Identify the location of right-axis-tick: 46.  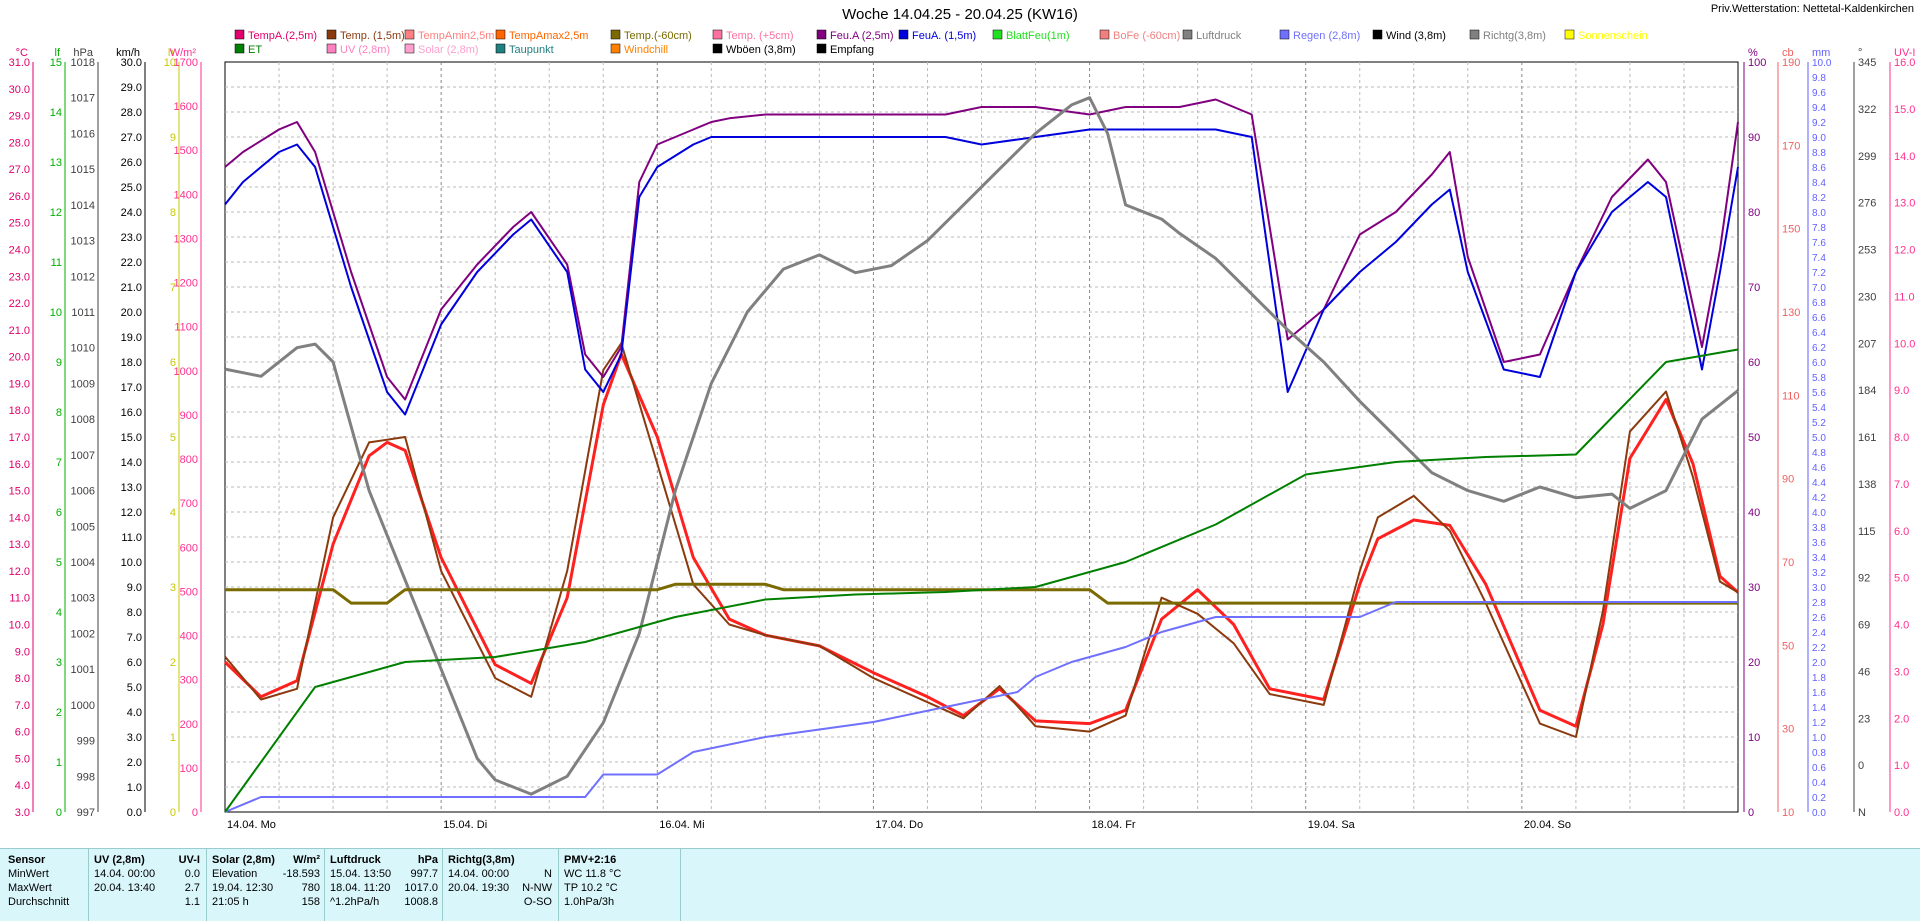
(1864, 672).